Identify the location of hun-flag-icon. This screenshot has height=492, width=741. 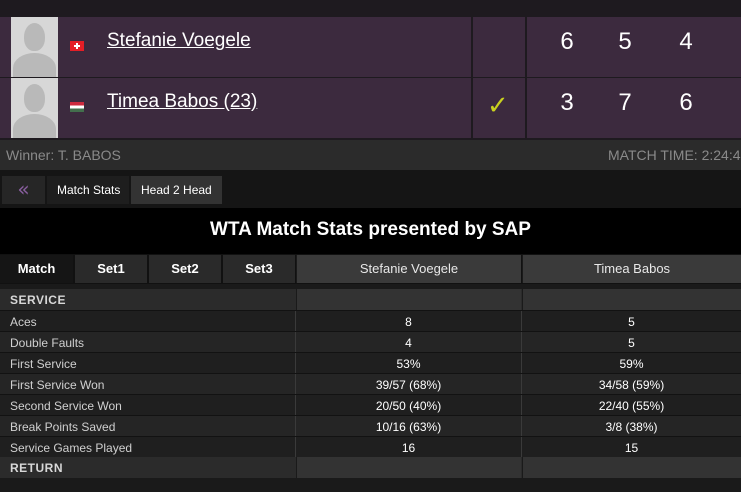
(77, 107).